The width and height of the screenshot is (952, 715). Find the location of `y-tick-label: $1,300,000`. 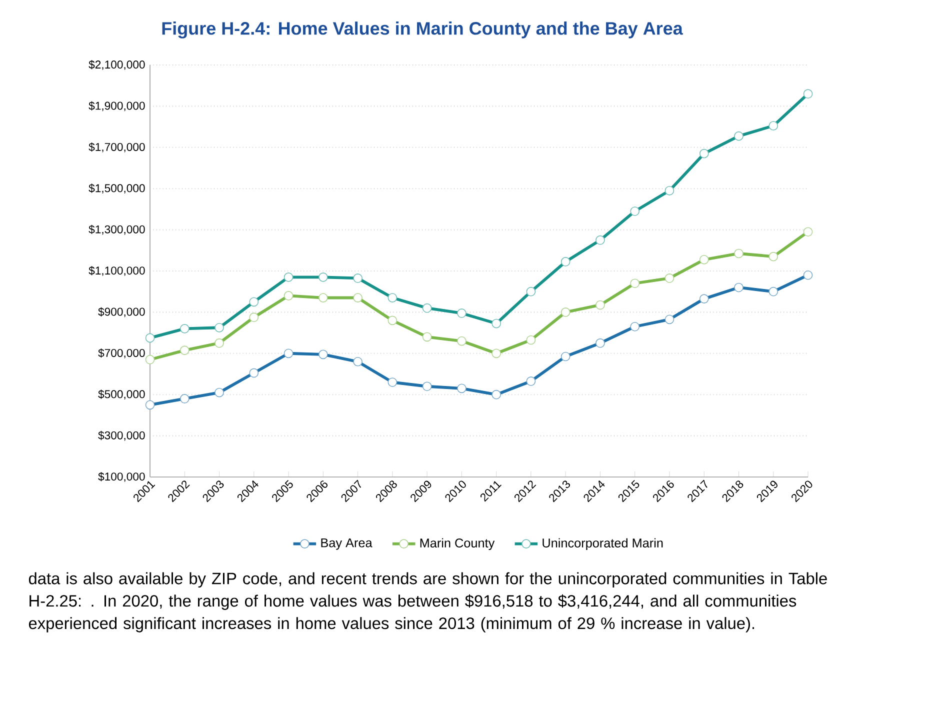

y-tick-label: $1,300,000 is located at coordinates (116, 229).